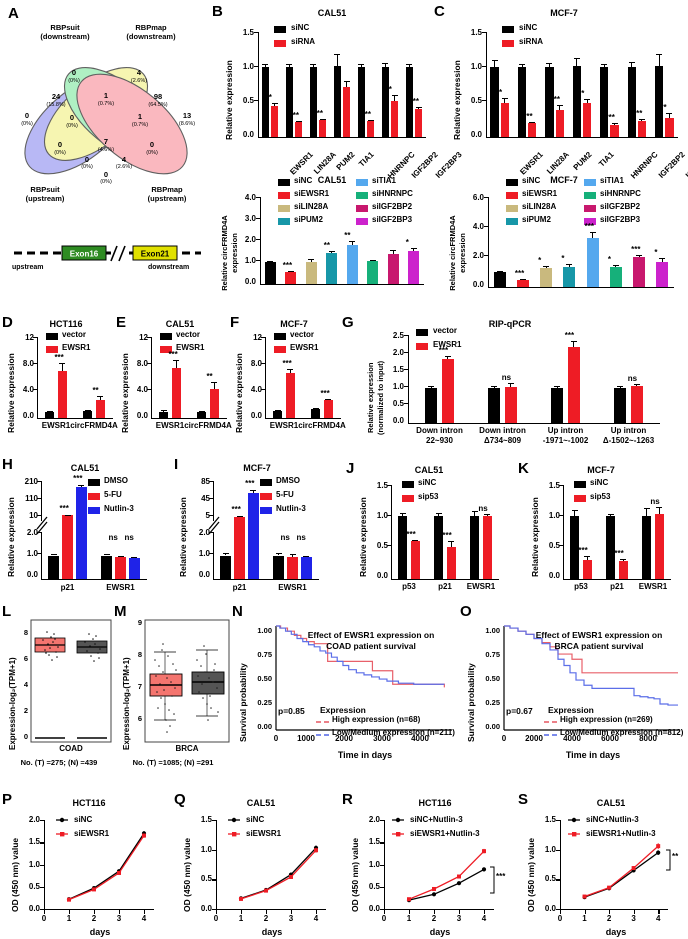  Describe the element at coordinates (107, 253) in the screenshot. I see `gene-structure-diagram: Exon16 Exon21` at that location.